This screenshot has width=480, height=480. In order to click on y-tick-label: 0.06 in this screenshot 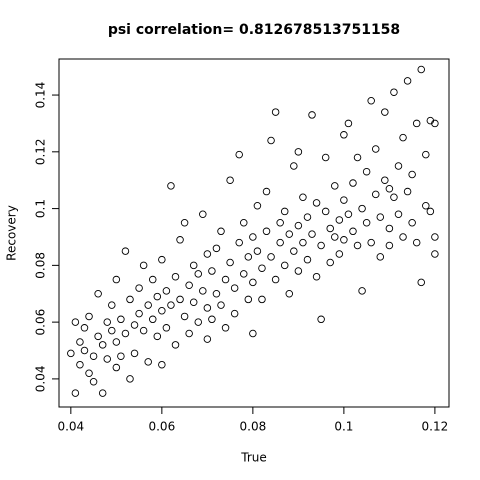, I will do `click(41, 322)`.